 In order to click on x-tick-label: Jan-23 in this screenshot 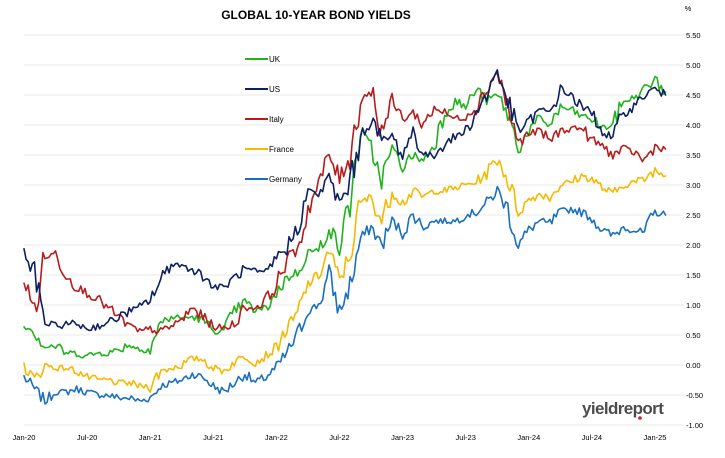, I will do `click(402, 437)`.